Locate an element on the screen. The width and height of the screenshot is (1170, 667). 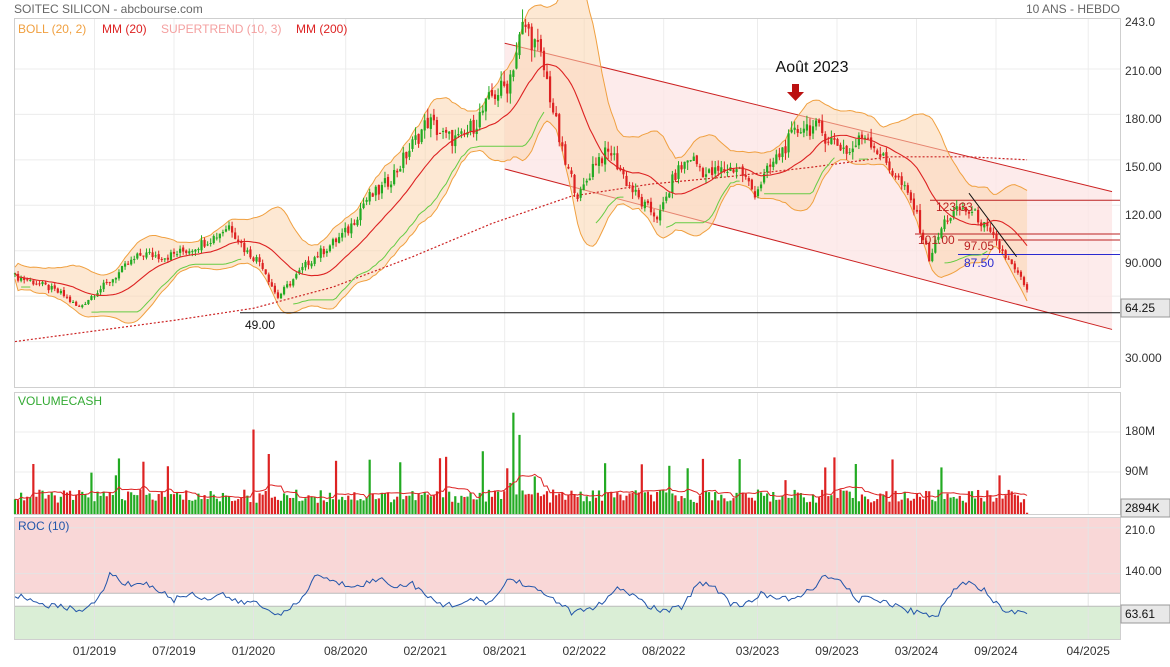
volume-tick-180: 180M is located at coordinates (1140, 431).